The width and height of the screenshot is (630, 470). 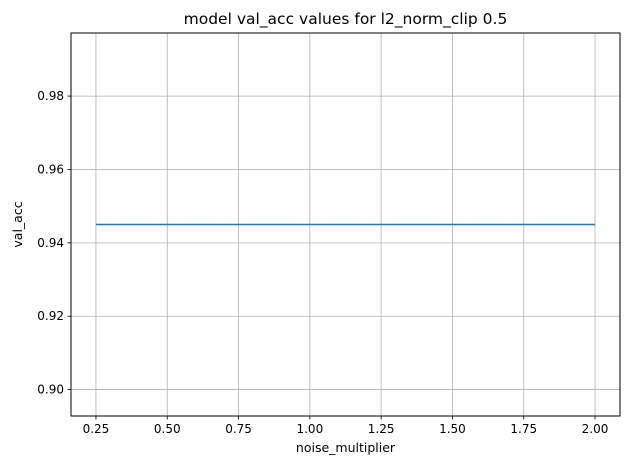 What do you see at coordinates (381, 429) in the screenshot?
I see `x-tick-label: 1.25` at bounding box center [381, 429].